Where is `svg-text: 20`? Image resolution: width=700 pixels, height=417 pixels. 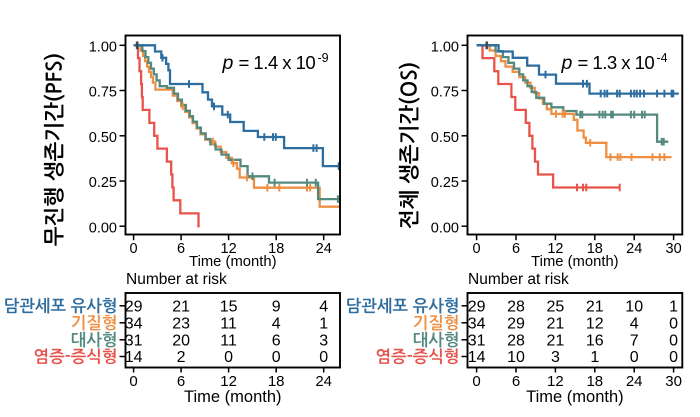
svg-text: 20 is located at coordinates (181, 340).